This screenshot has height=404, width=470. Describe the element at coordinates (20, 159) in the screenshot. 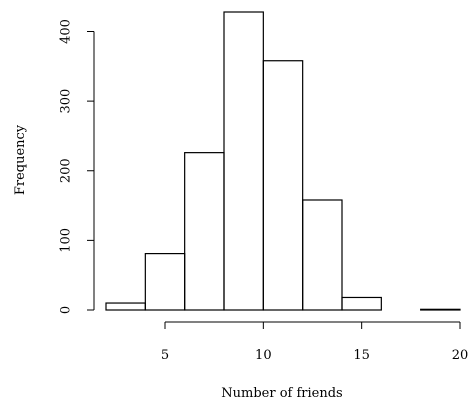

I see `y-axis-label: Frequency` at that location.